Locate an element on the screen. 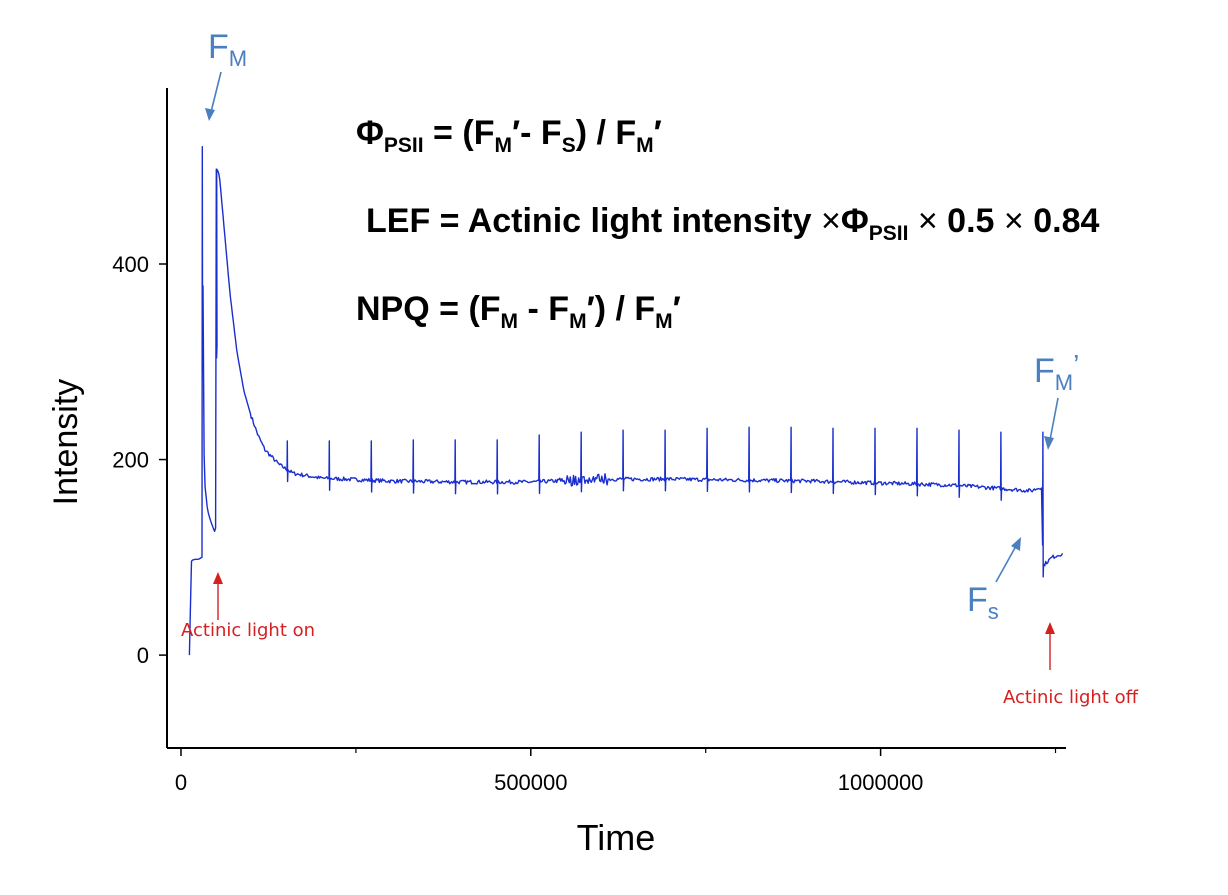  x-tick-label: 500000 is located at coordinates (530, 782).